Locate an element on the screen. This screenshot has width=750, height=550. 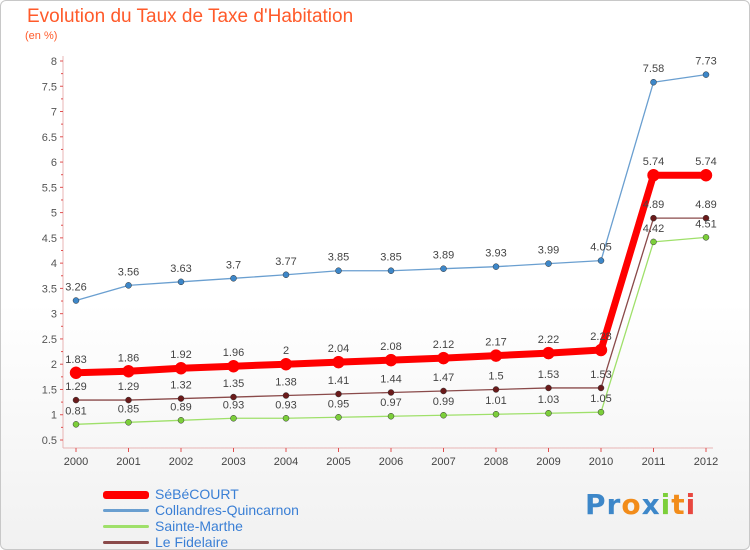
data-label: 1.29 is located at coordinates (128, 387).